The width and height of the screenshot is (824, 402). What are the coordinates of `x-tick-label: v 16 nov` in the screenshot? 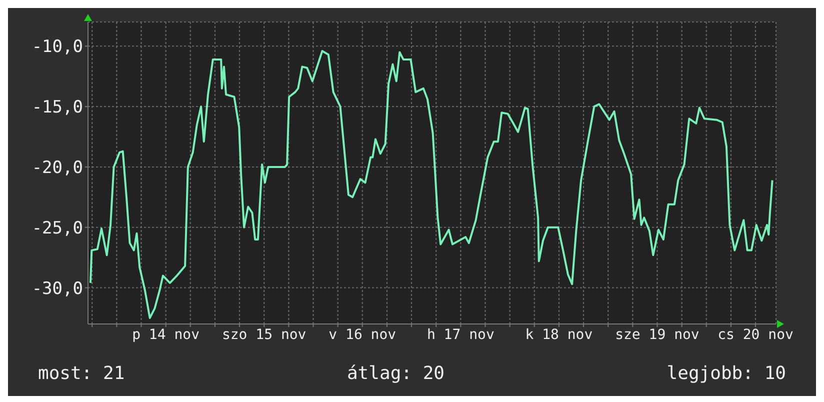 It's located at (362, 334).